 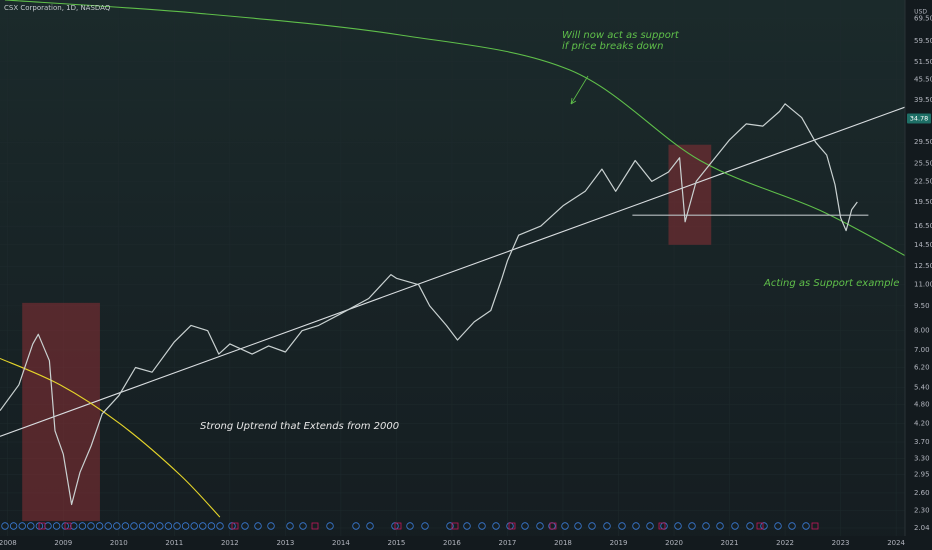 I want to click on x-tick-label: 2012, so click(x=230, y=543).